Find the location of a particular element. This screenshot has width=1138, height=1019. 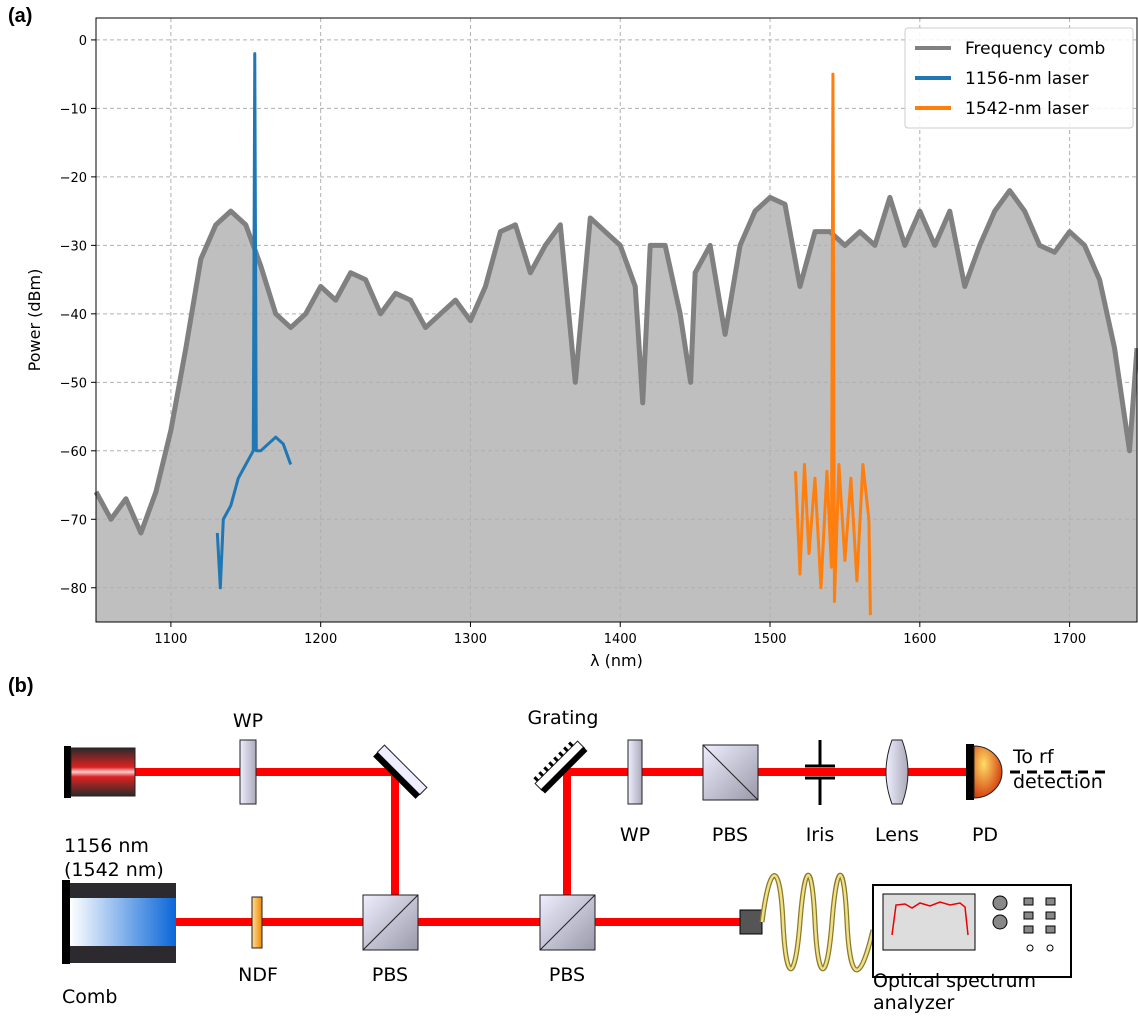

osa-screen is located at coordinates (929, 922).